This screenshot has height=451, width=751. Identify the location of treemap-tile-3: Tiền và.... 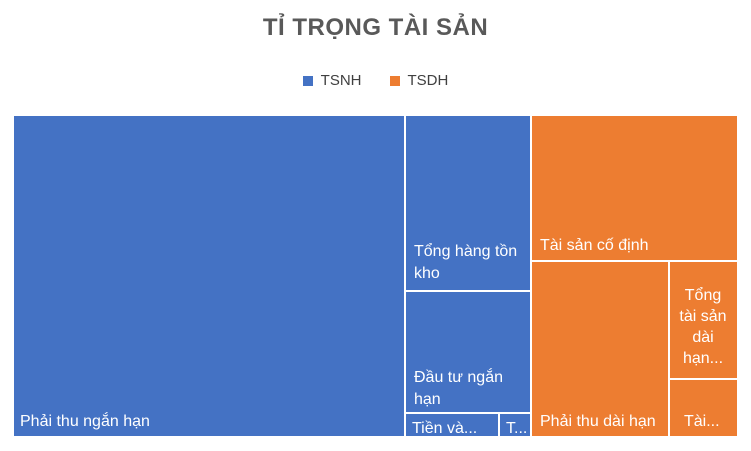
(452, 425).